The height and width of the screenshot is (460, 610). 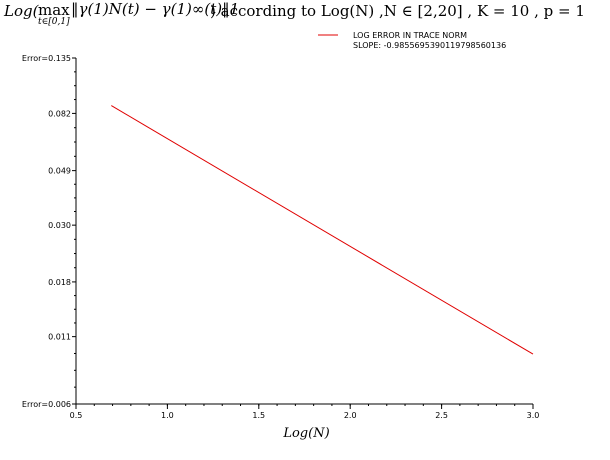 What do you see at coordinates (76, 415) in the screenshot?
I see `x-tick-label: 0.5` at bounding box center [76, 415].